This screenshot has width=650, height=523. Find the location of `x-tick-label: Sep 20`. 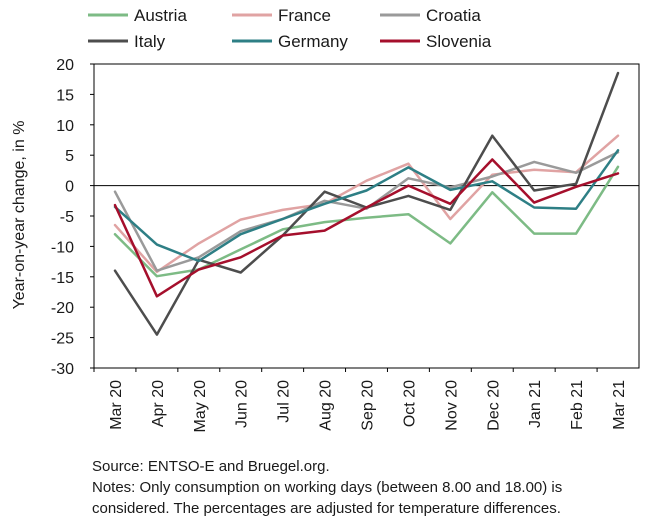

x-tick-label: Sep 20 is located at coordinates (368, 405).